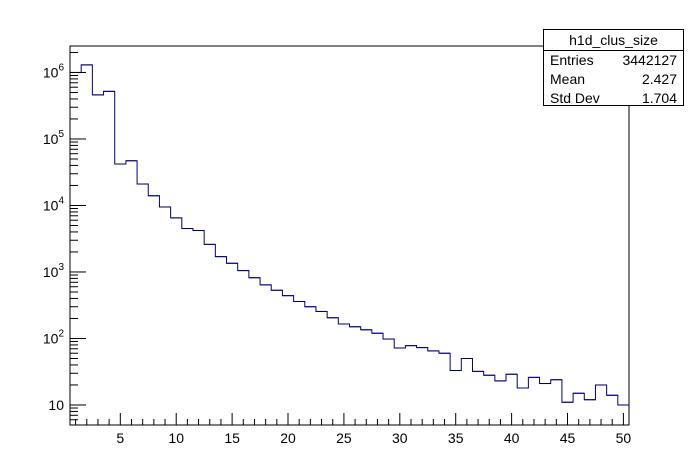 The height and width of the screenshot is (474, 698). What do you see at coordinates (176, 438) in the screenshot?
I see `x-tick-label: 10` at bounding box center [176, 438].